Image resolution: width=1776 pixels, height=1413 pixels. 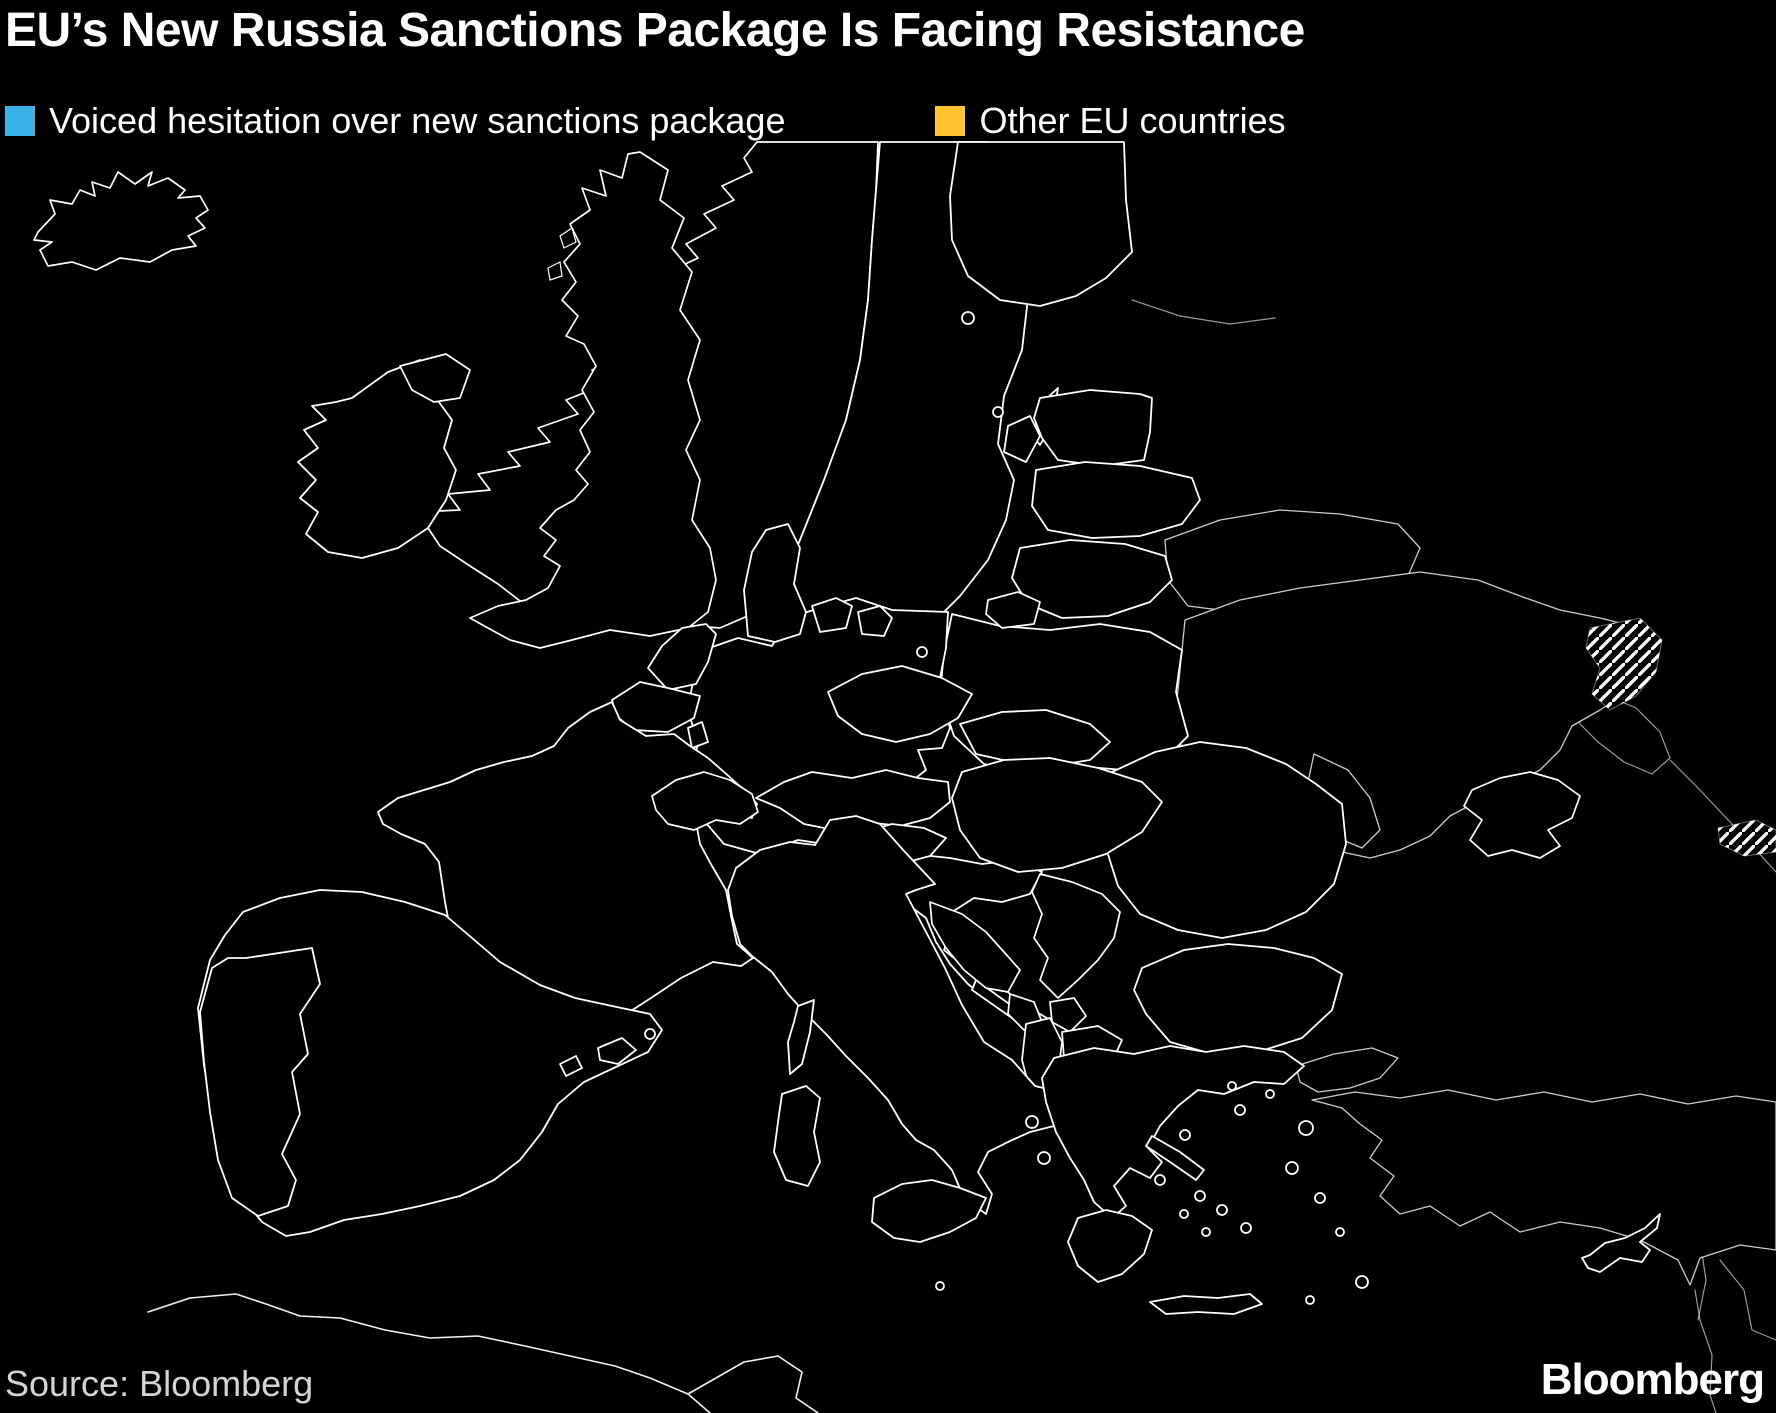 I want to click on country-malta, so click(x=940, y=1286).